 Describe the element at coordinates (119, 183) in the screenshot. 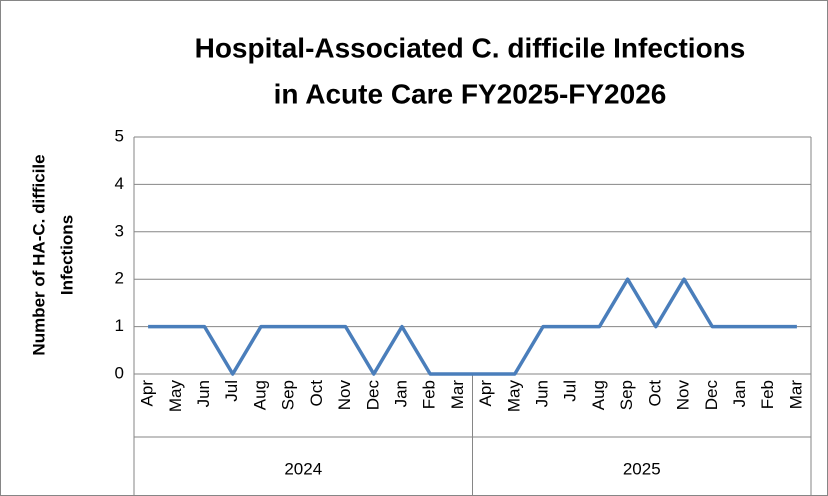

I see `y-tick-label: 4` at that location.